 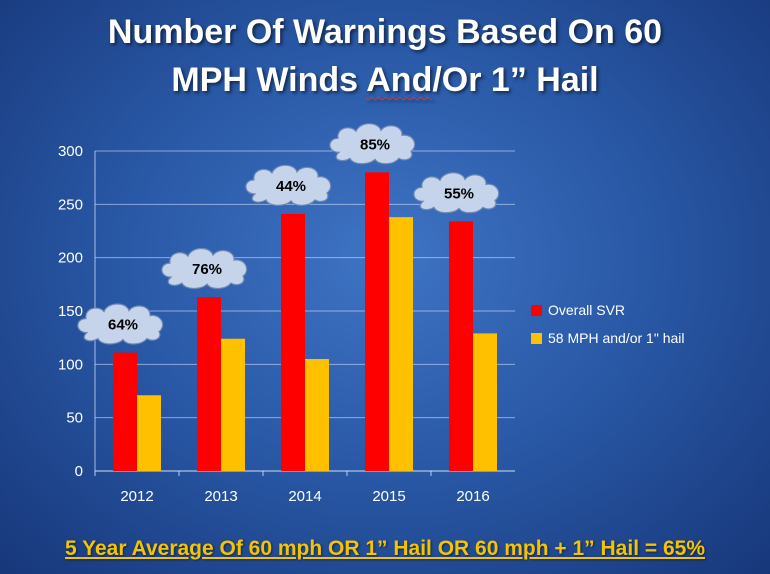 What do you see at coordinates (616, 338) in the screenshot?
I see `legend-item-58mph-hail: 58 MPH and/or 1" hail` at bounding box center [616, 338].